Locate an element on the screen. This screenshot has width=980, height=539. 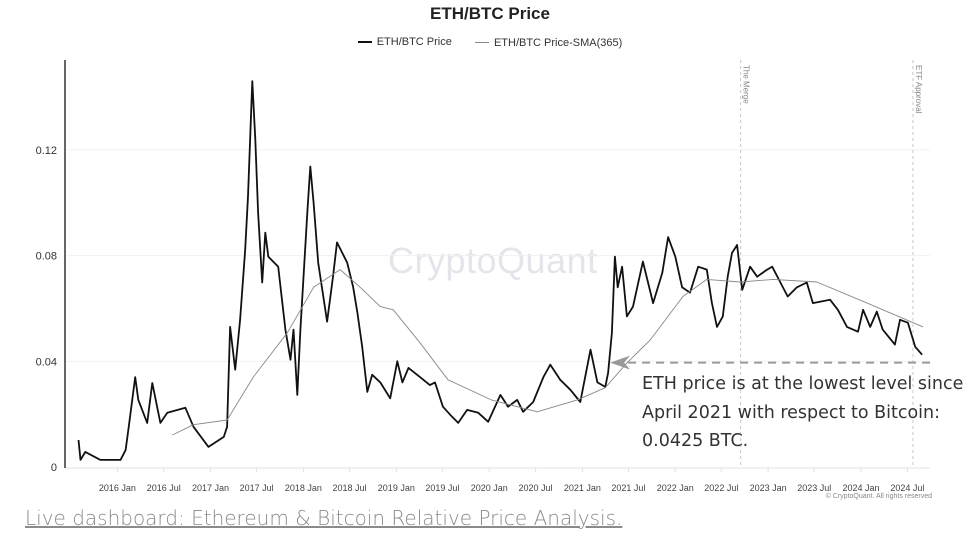
x-tick-label: 2019 Jul is located at coordinates (442, 488).